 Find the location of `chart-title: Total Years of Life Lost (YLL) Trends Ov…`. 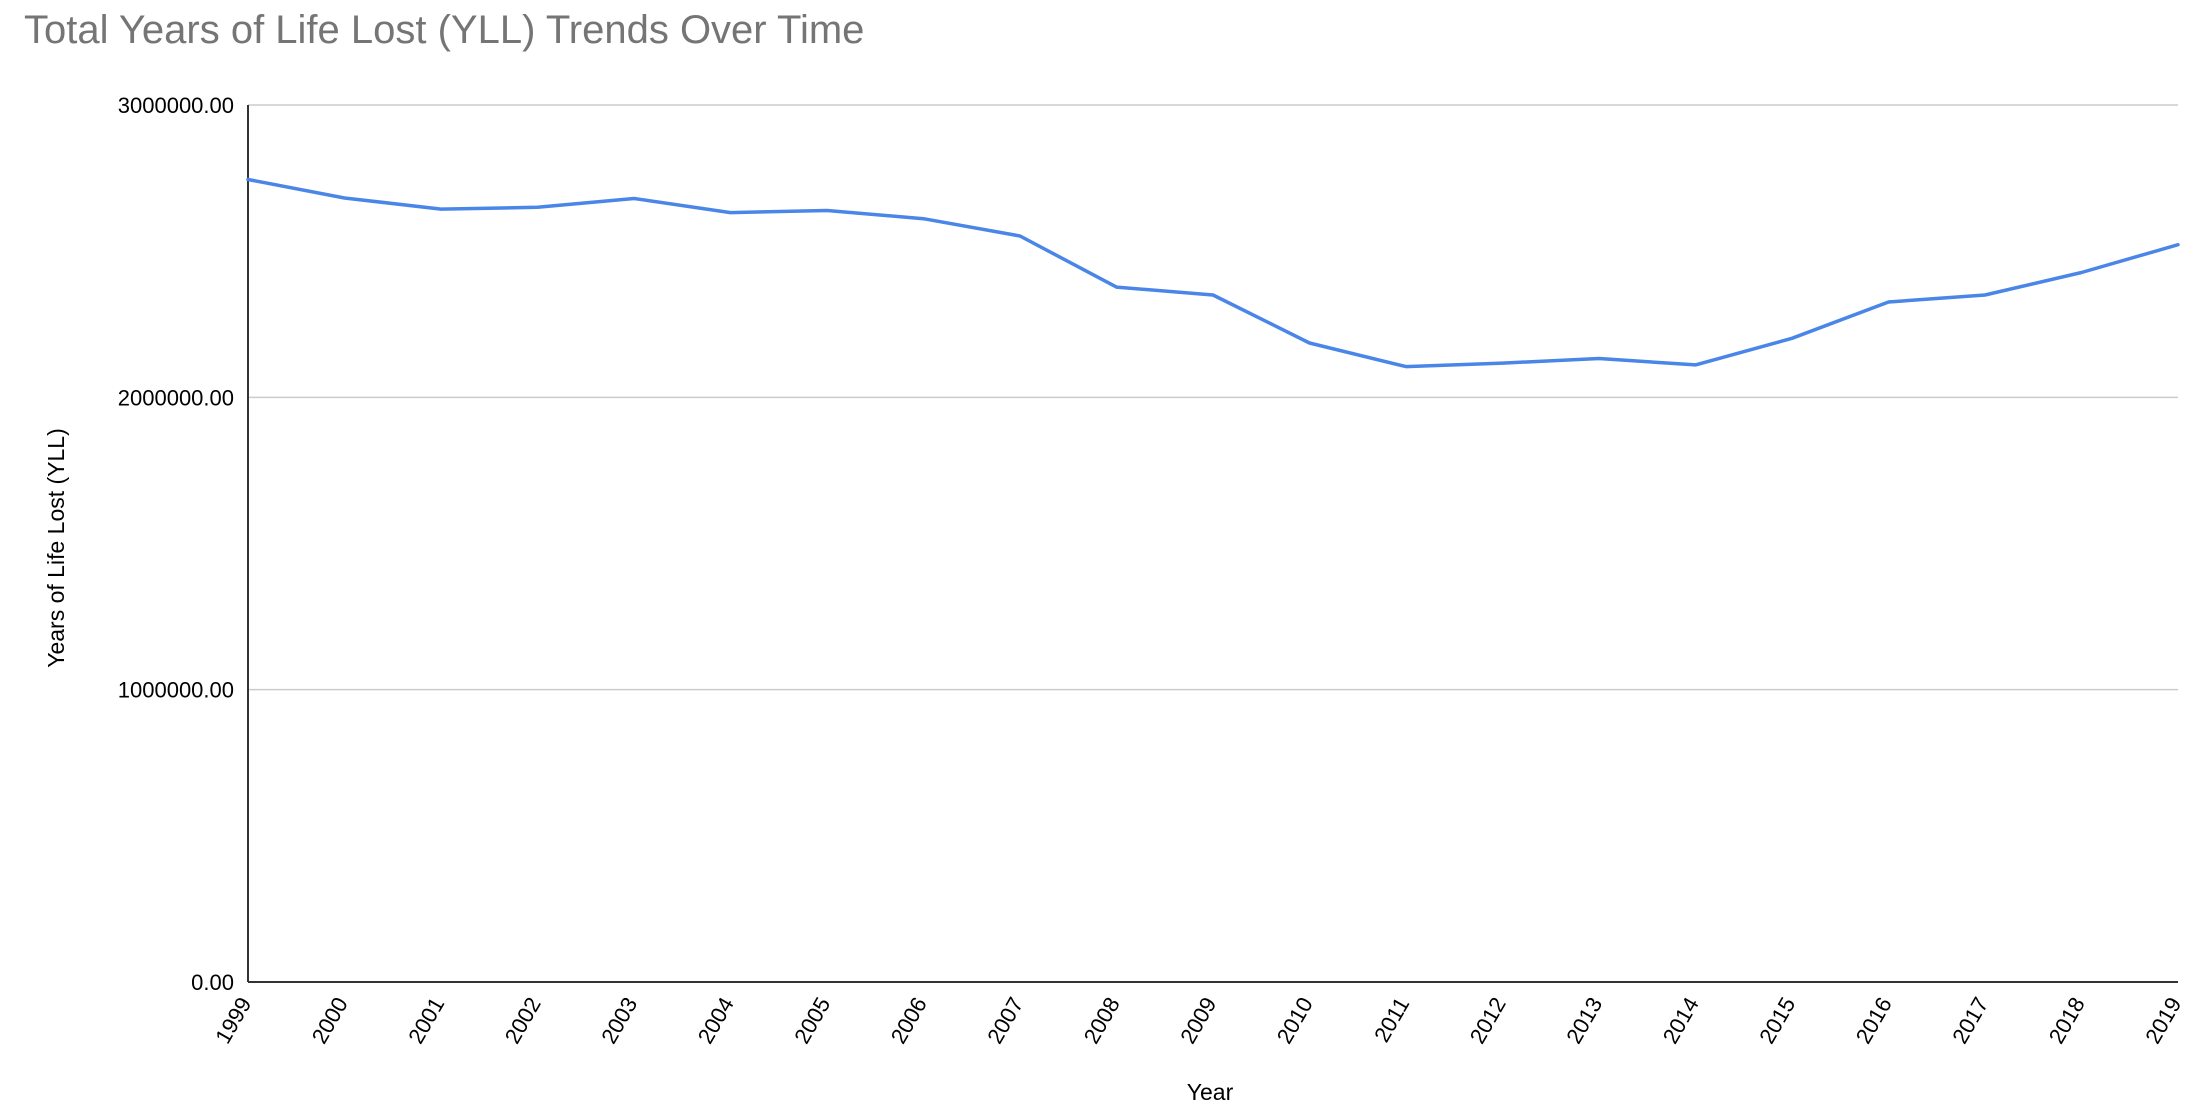

chart-title: Total Years of Life Lost (YLL) Trends Ov… is located at coordinates (444, 30).